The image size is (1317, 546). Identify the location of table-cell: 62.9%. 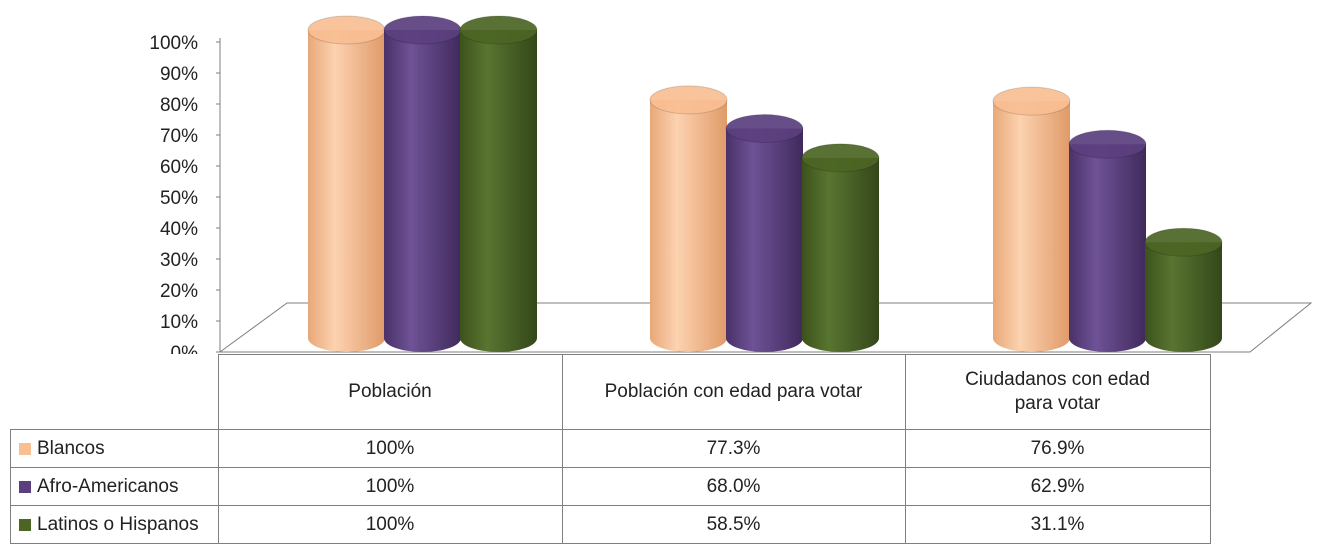
(1057, 486).